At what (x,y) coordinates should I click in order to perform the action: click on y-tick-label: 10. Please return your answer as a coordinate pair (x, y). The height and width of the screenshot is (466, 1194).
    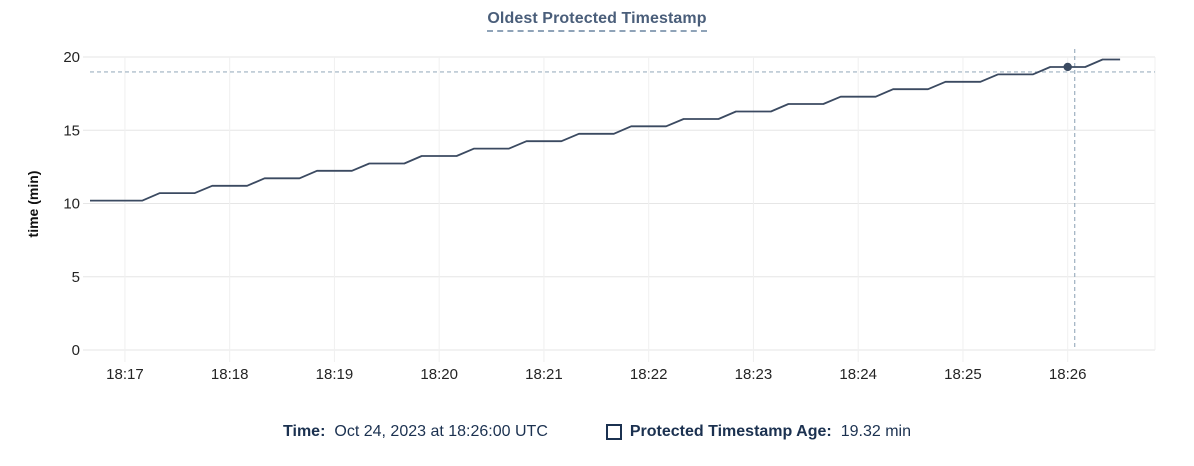
    Looking at the image, I should click on (71, 204).